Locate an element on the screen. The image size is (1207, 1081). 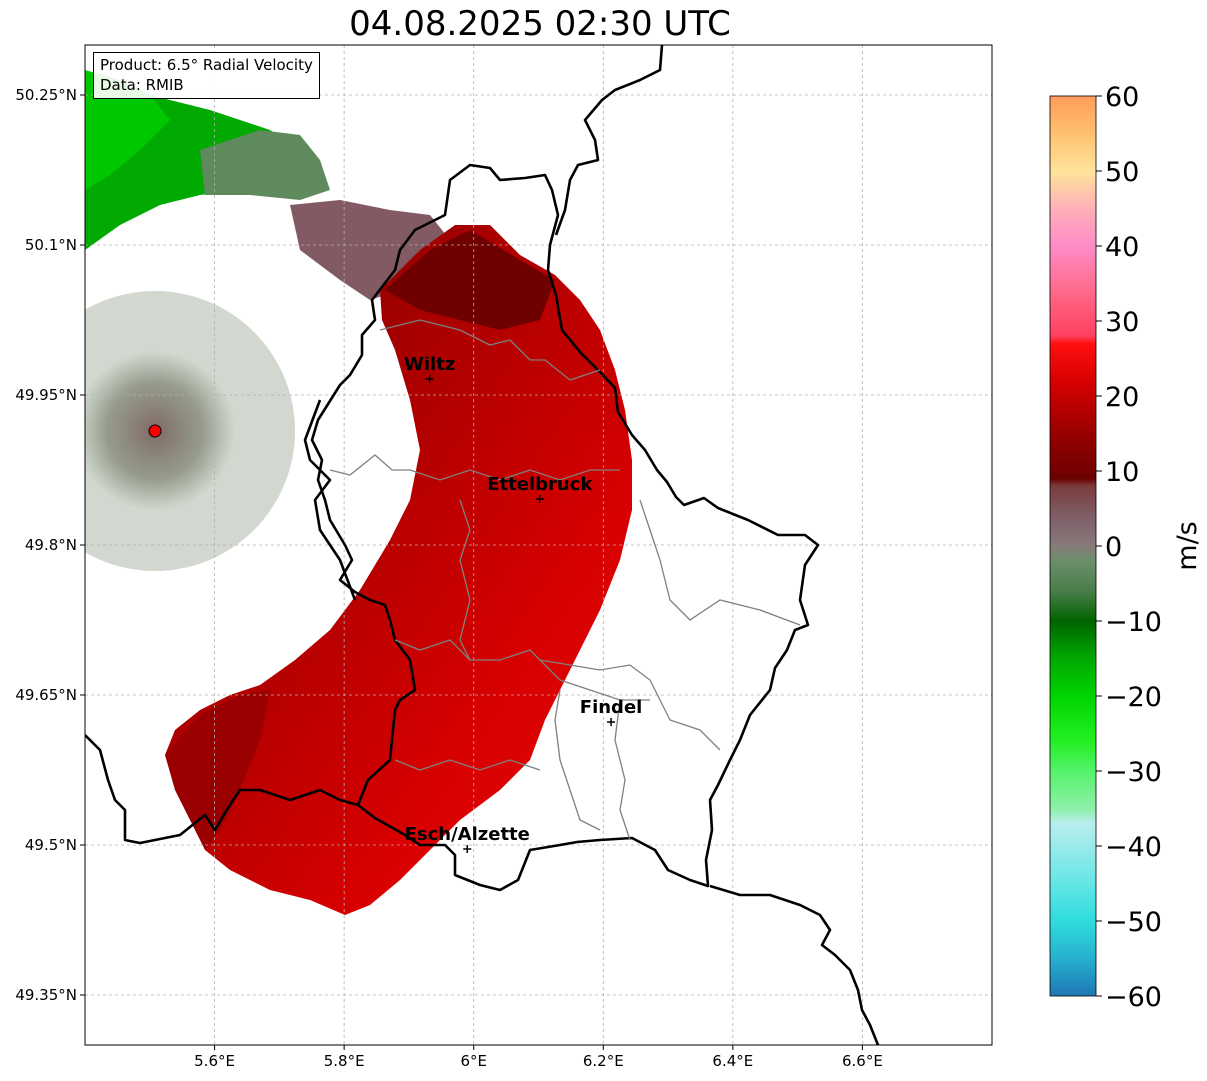
y-tick-label: 49.8°N is located at coordinates (51, 545).